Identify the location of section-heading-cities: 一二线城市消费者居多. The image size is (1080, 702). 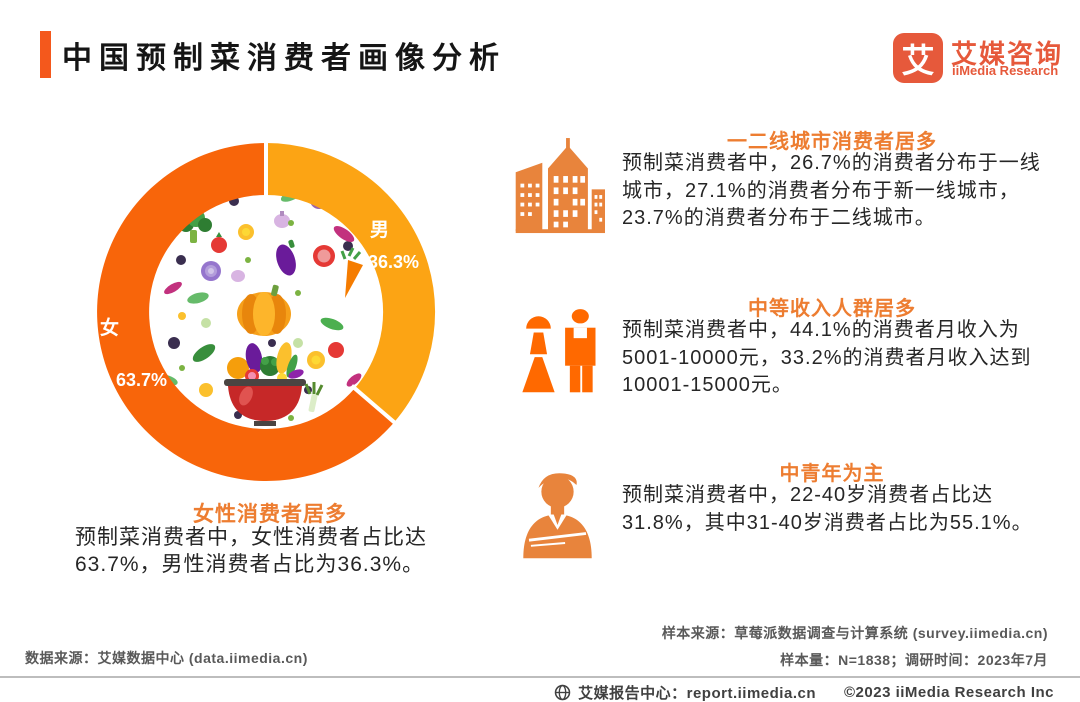
(832, 142).